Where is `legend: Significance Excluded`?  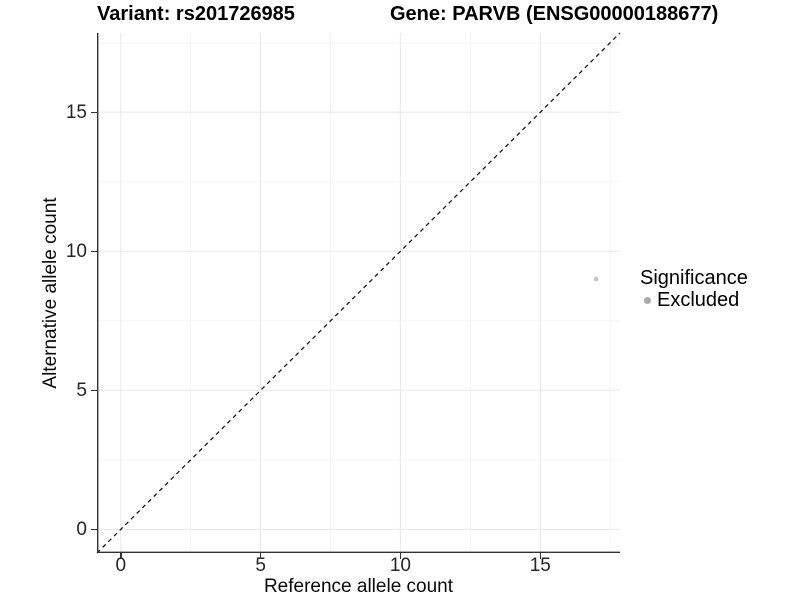 legend: Significance Excluded is located at coordinates (694, 289).